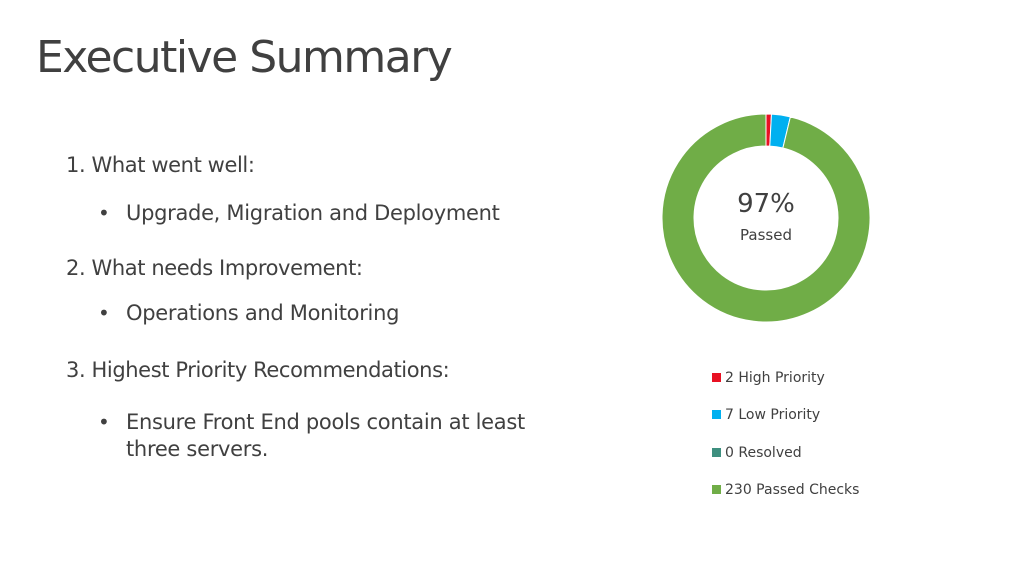 This screenshot has width=1024, height=576. I want to click on donut-slices, so click(766, 218).